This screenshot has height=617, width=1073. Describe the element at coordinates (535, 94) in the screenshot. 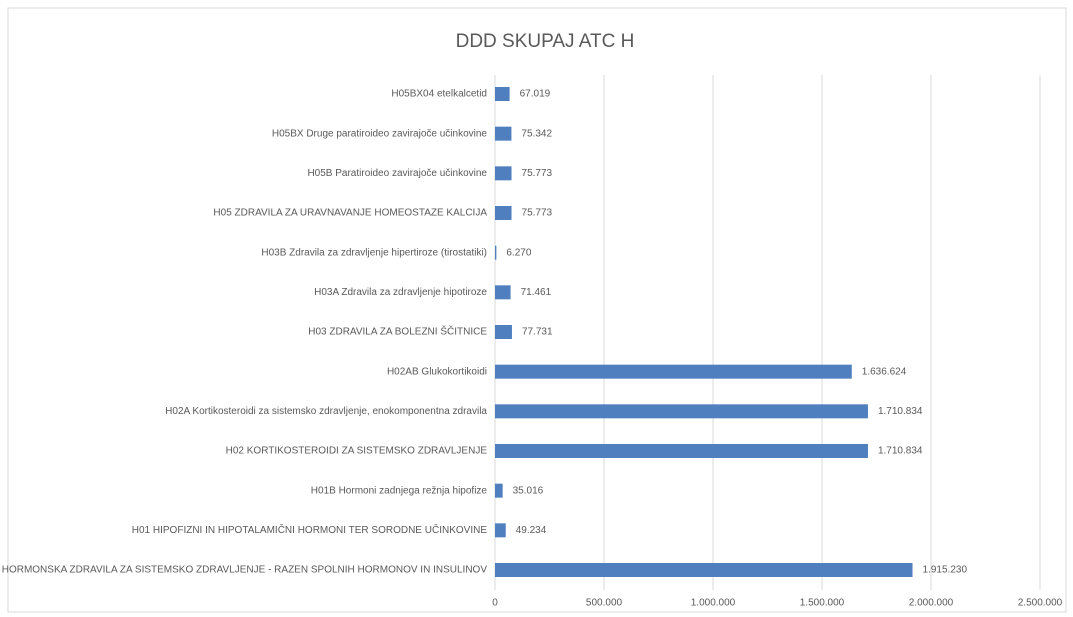

I see `data-label: 67.019` at that location.